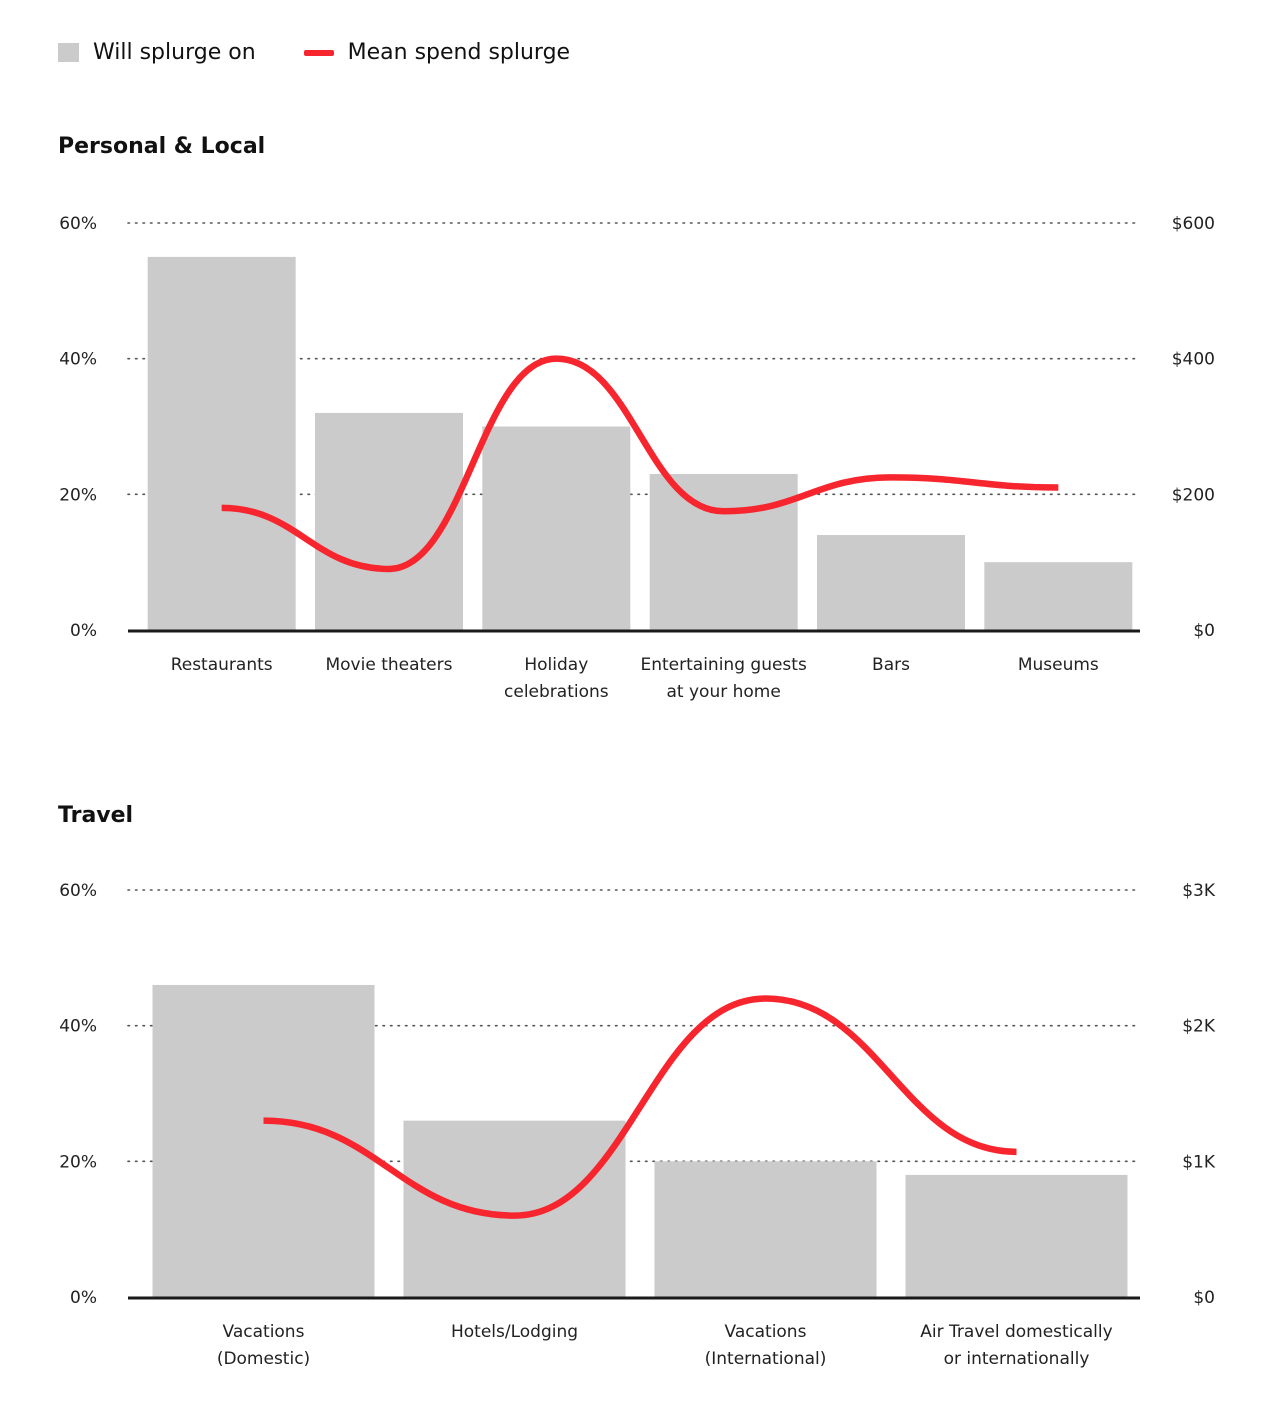 The height and width of the screenshot is (1412, 1266). I want to click on legend-item-bar: Will splurge on, so click(157, 52).